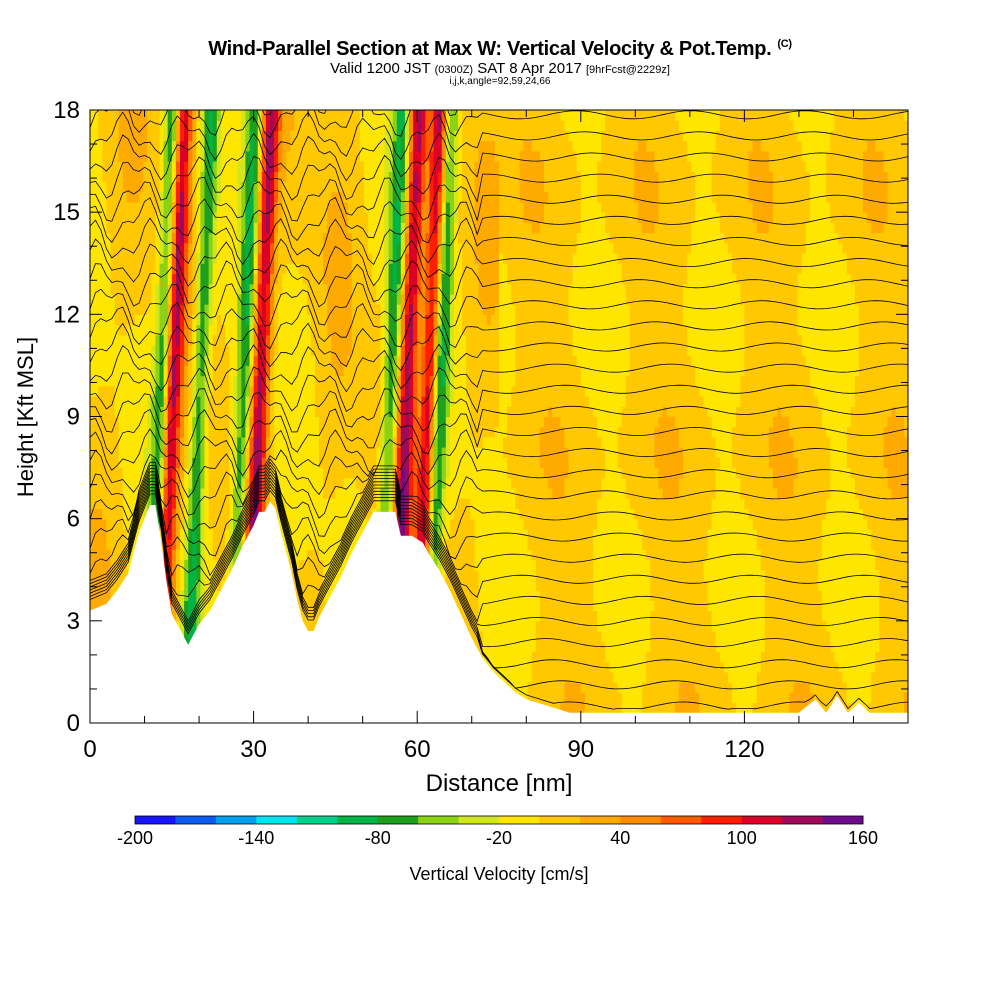 Image resolution: width=1000 pixels, height=1000 pixels. What do you see at coordinates (529, 68) in the screenshot?
I see `valid-date: SAT 8 Apr 2017` at bounding box center [529, 68].